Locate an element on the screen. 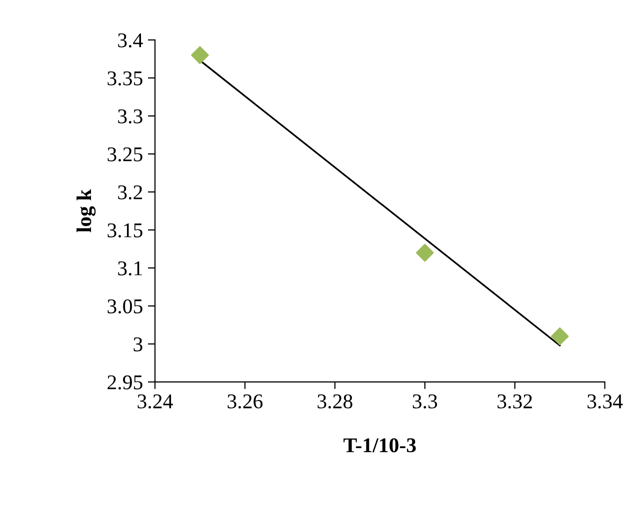 The image size is (630, 512). y-tick-label: 3.1 is located at coordinates (130, 268).